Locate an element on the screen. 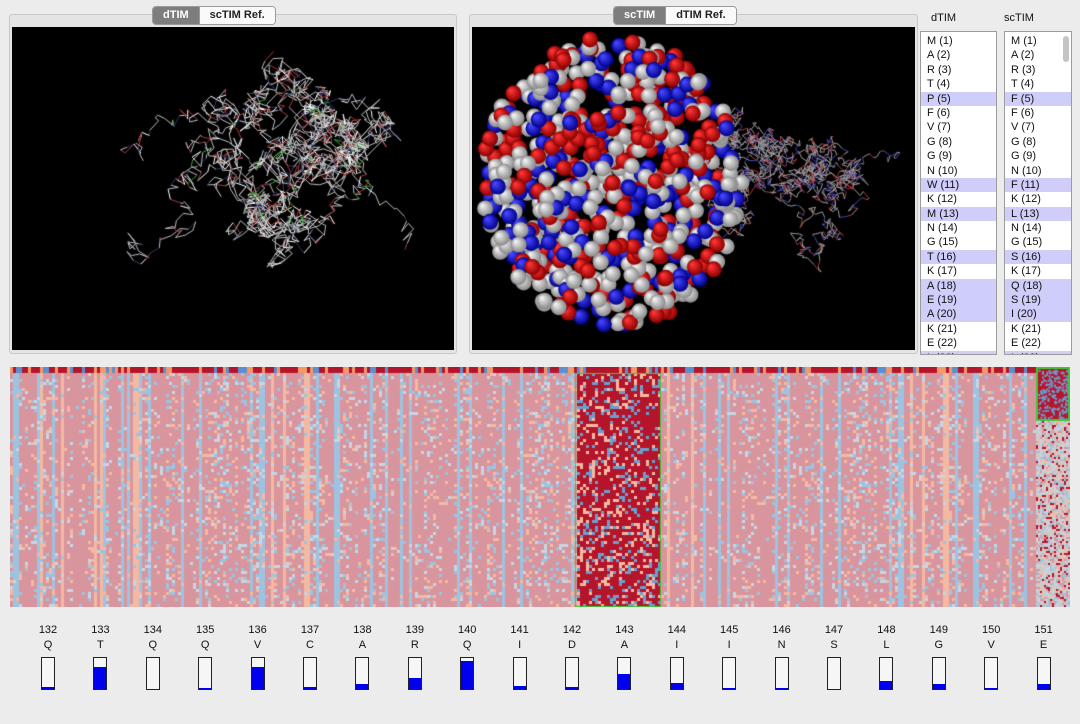 This screenshot has width=1080, height=724. position-column: 151 E is located at coordinates (1044, 657).